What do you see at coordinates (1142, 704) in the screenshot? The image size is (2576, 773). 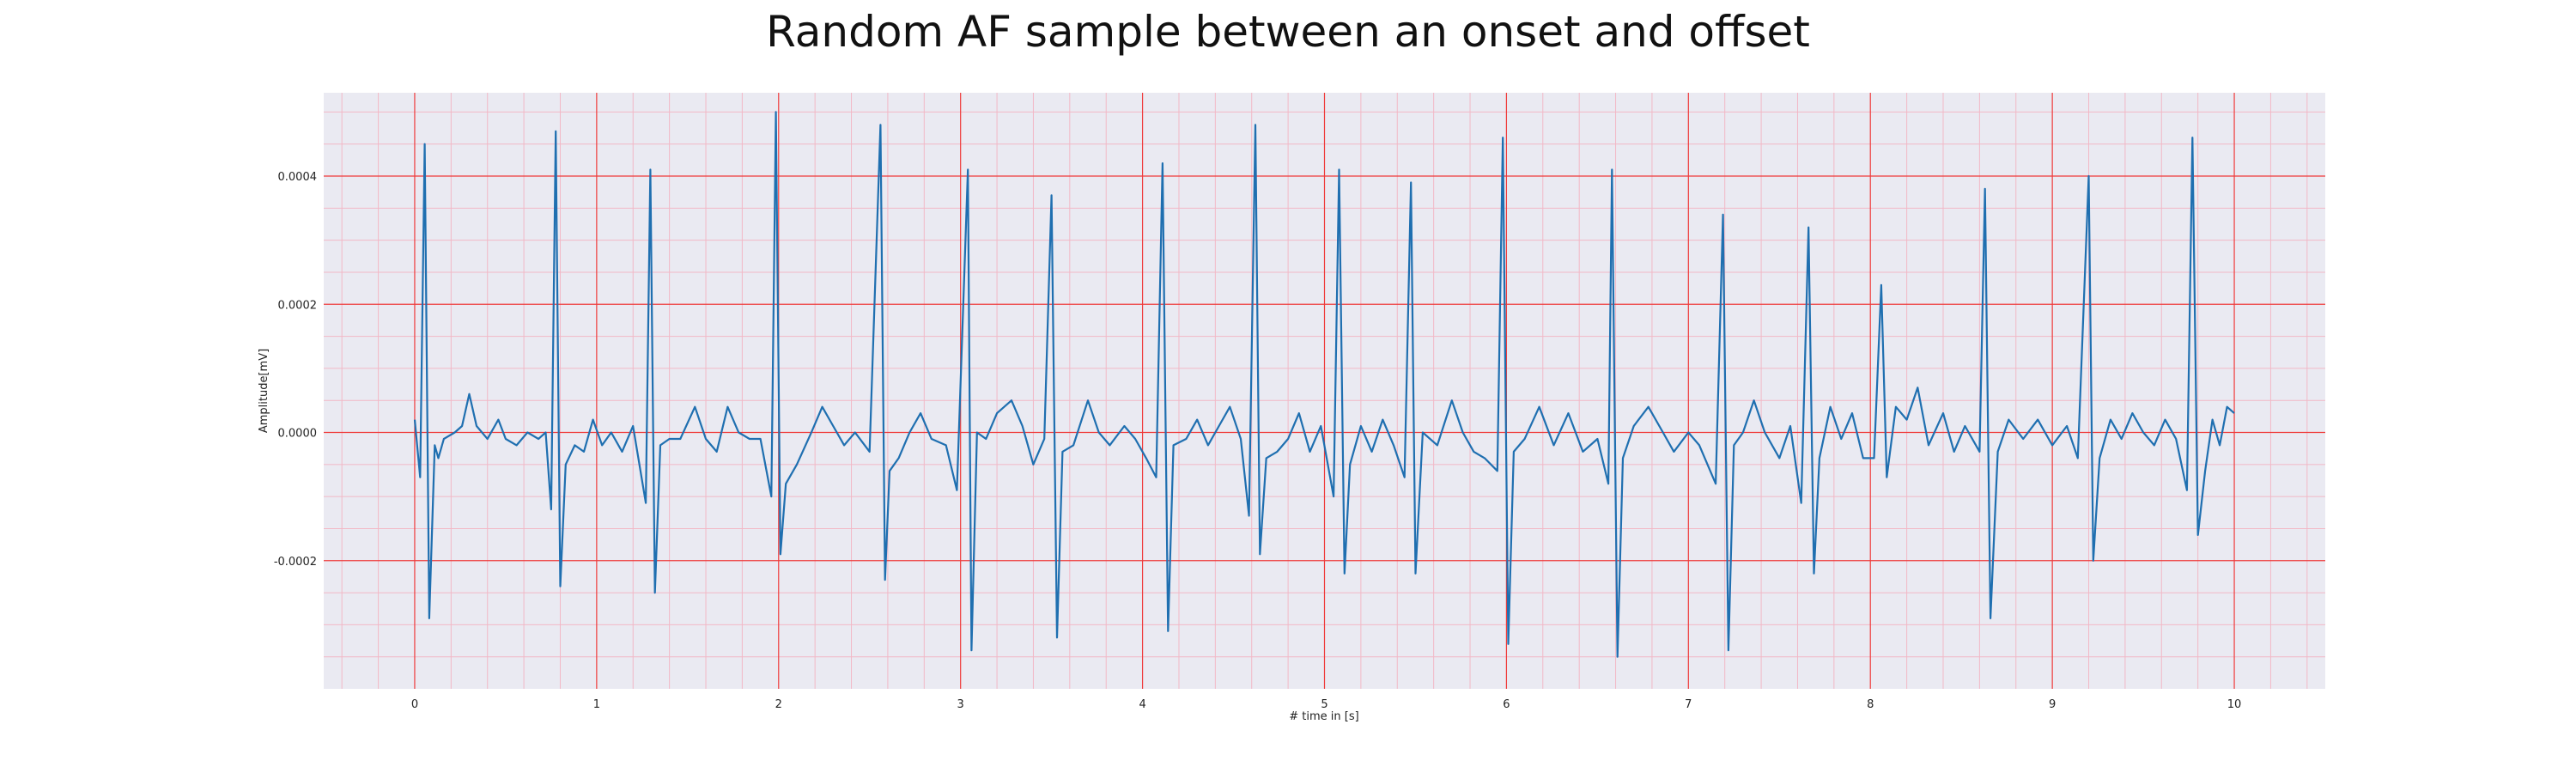 I see `x-tick-label: 4` at bounding box center [1142, 704].